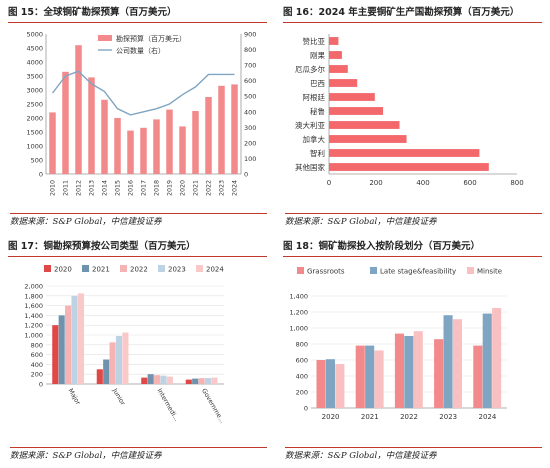 The width and height of the screenshot is (550, 468). What do you see at coordinates (118, 188) in the screenshot?
I see `x-tick-label: 2015` at bounding box center [118, 188].